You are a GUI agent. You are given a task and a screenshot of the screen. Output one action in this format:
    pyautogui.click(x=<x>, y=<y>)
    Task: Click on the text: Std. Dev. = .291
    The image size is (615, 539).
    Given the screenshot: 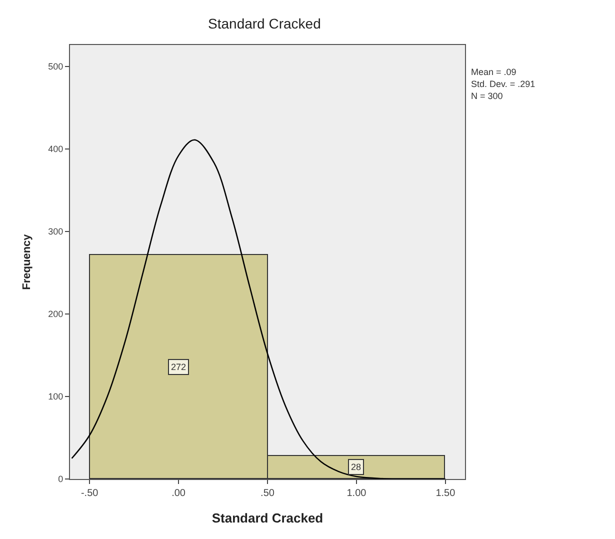 What is the action you would take?
    pyautogui.click(x=503, y=84)
    